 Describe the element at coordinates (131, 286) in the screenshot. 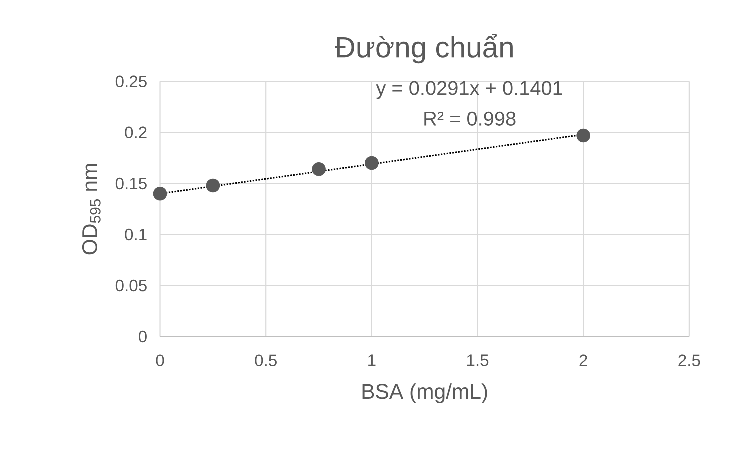

I see `y-tick-label: 0.05` at that location.